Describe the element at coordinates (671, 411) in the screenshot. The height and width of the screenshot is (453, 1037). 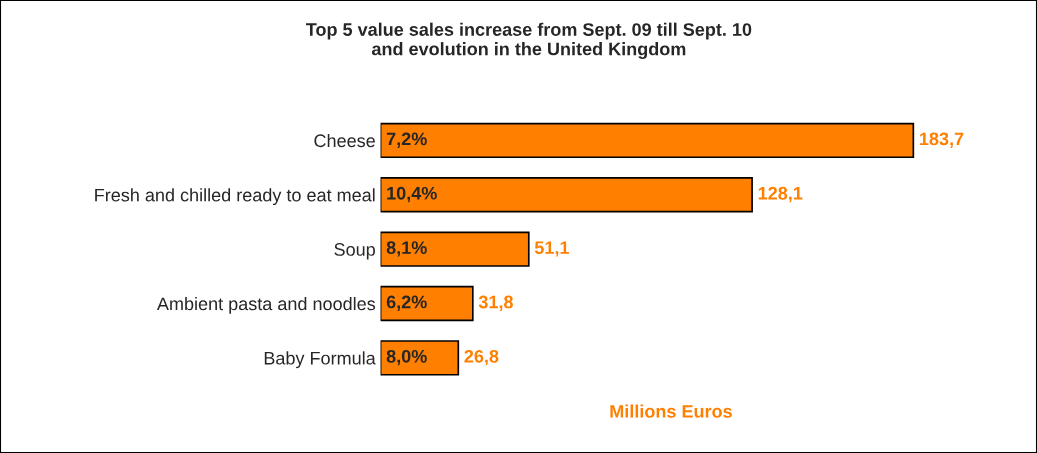
I see `x-axis-title: Millions Euros` at that location.